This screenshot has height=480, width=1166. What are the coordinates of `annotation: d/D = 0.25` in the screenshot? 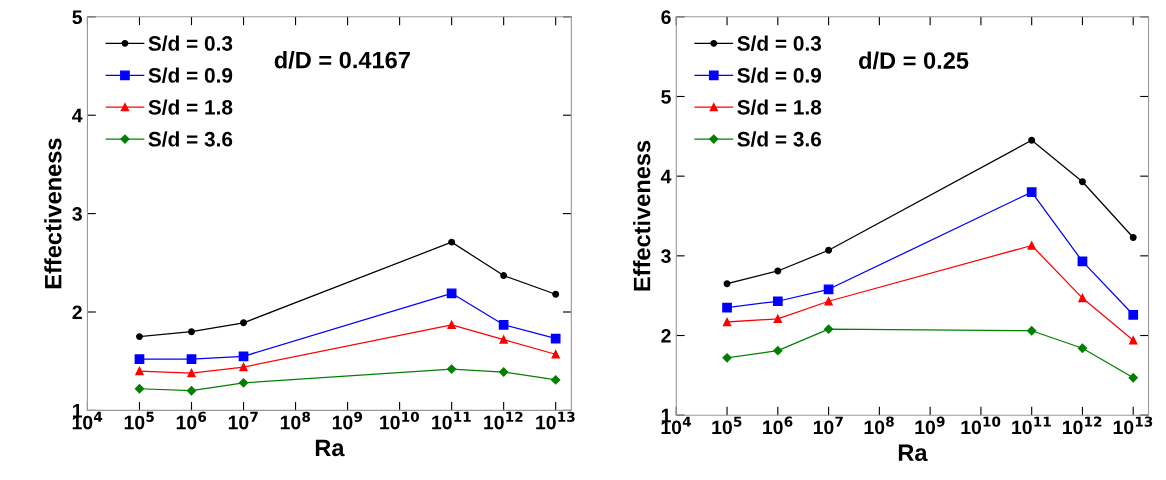 It's located at (914, 60).